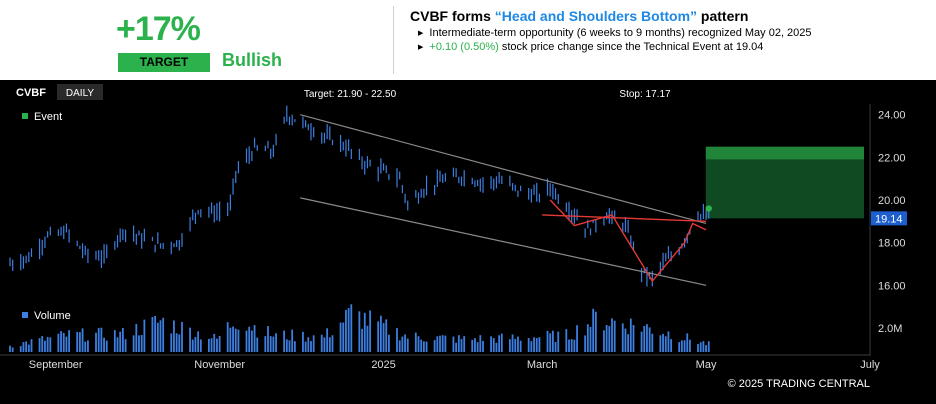 The width and height of the screenshot is (936, 404). I want to click on target-zone, so click(784, 182).